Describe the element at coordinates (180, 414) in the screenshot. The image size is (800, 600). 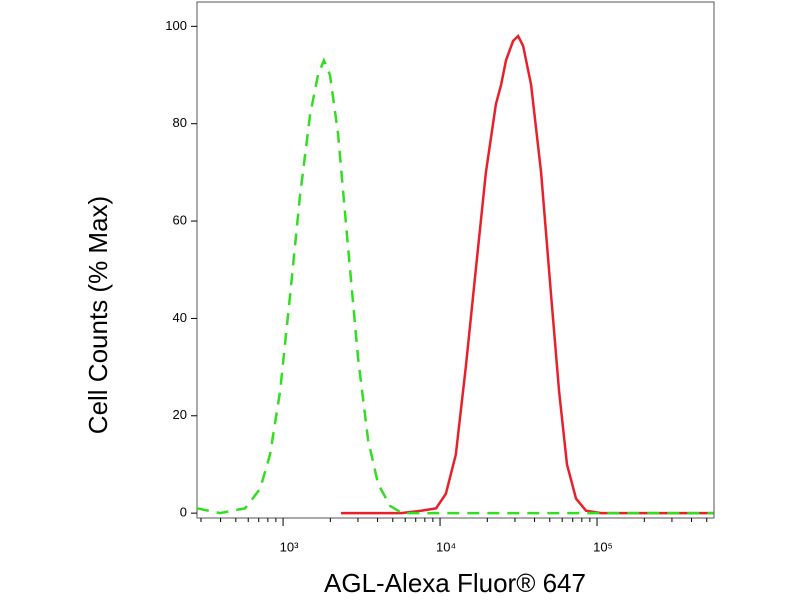
I see `y-tick-label: 20` at that location.